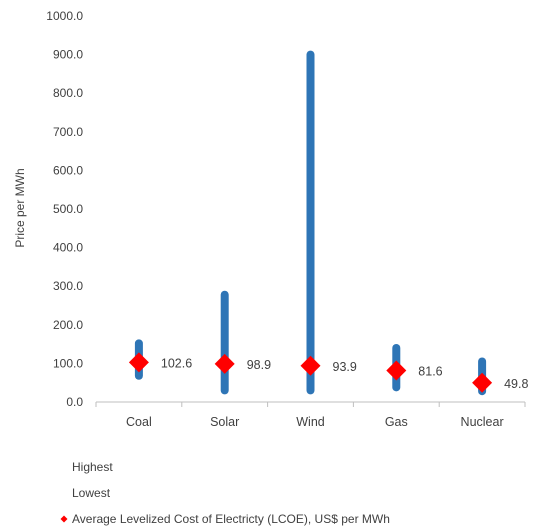 The width and height of the screenshot is (547, 531). Describe the element at coordinates (64, 519) in the screenshot. I see `legend-marker-average` at that location.